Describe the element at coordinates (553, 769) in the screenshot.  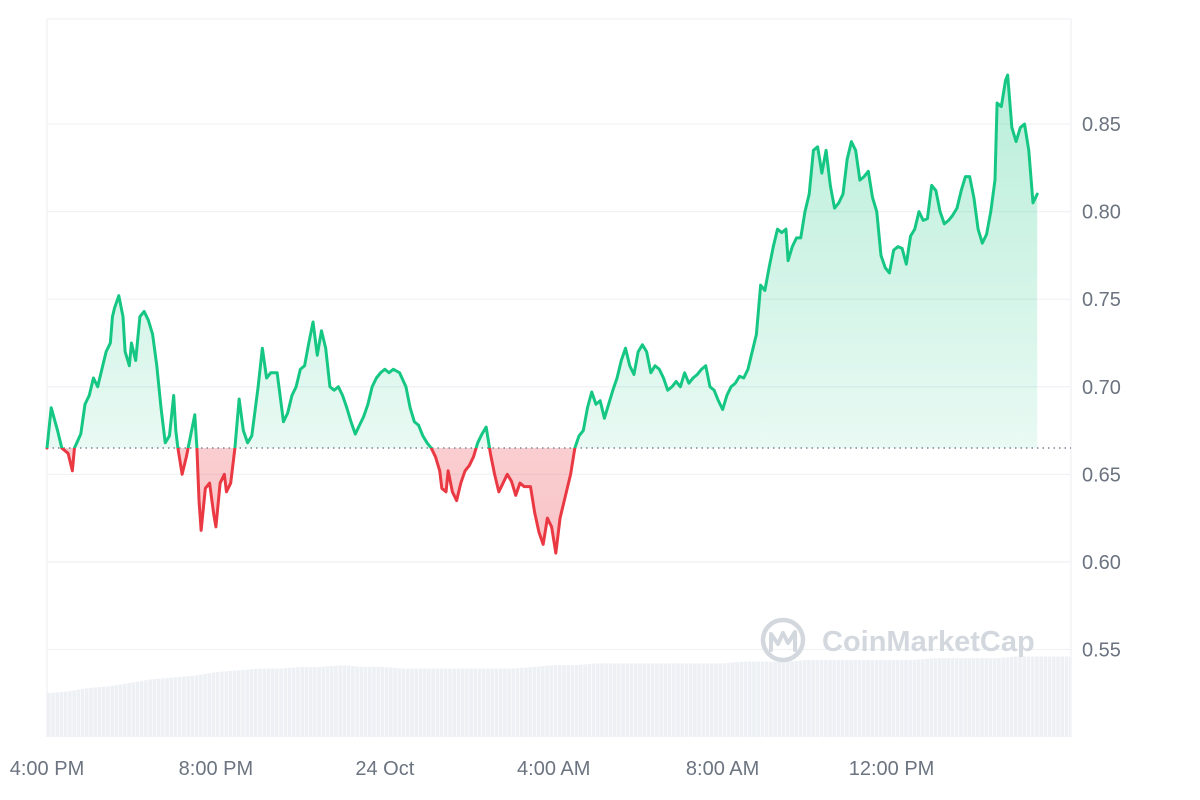
I see `x-tick-label: 4:00 AM` at that location.